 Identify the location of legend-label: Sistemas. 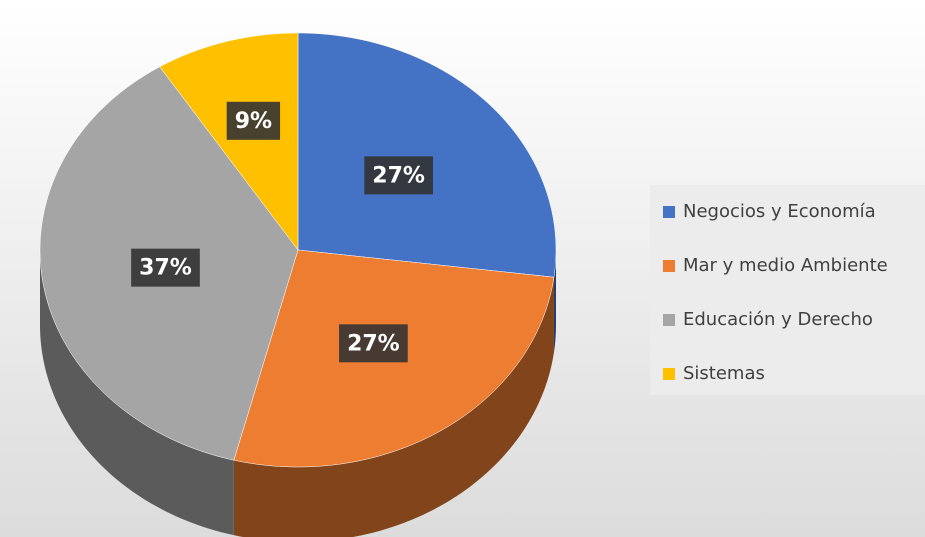
(724, 373).